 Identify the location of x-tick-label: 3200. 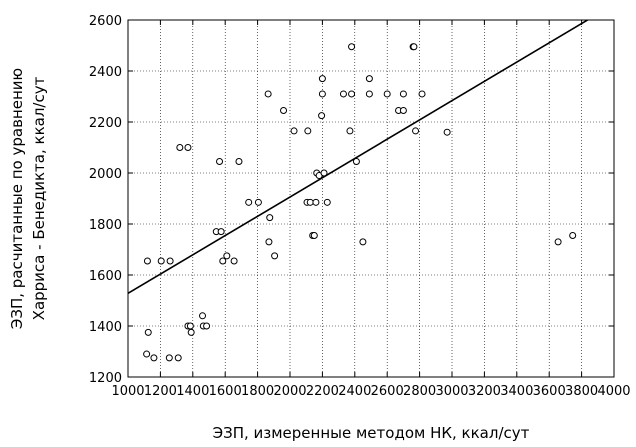
(484, 391).